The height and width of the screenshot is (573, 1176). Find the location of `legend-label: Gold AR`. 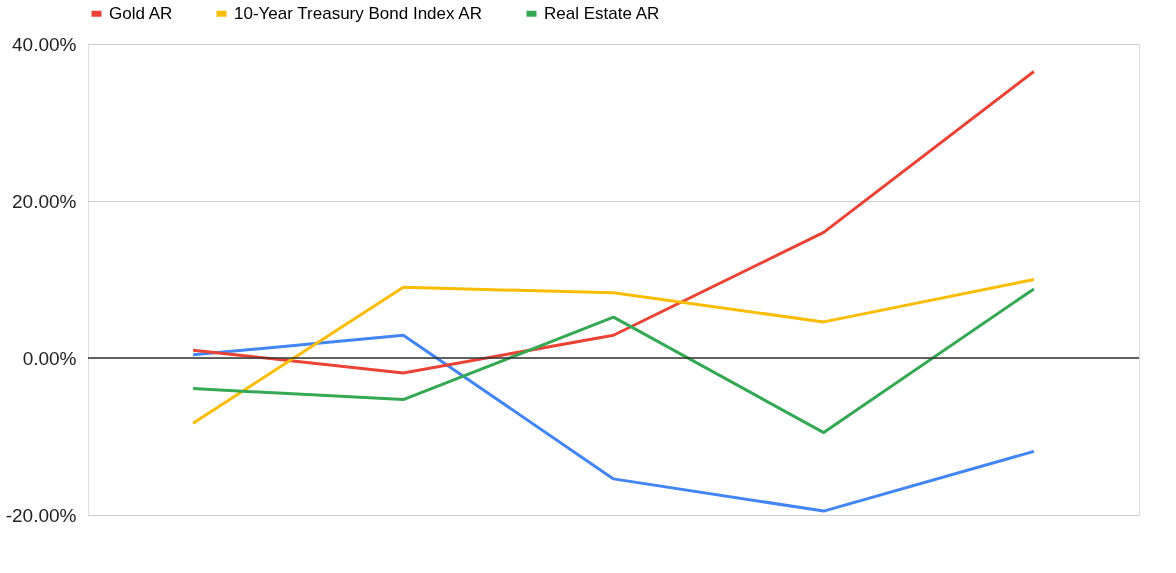

legend-label: Gold AR is located at coordinates (141, 13).